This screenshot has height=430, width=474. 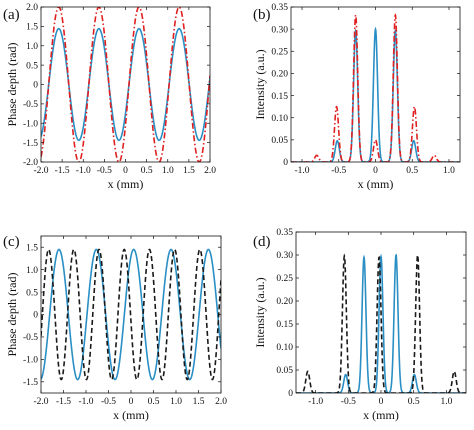 I want to click on panel-label: (a), so click(x=11, y=15).